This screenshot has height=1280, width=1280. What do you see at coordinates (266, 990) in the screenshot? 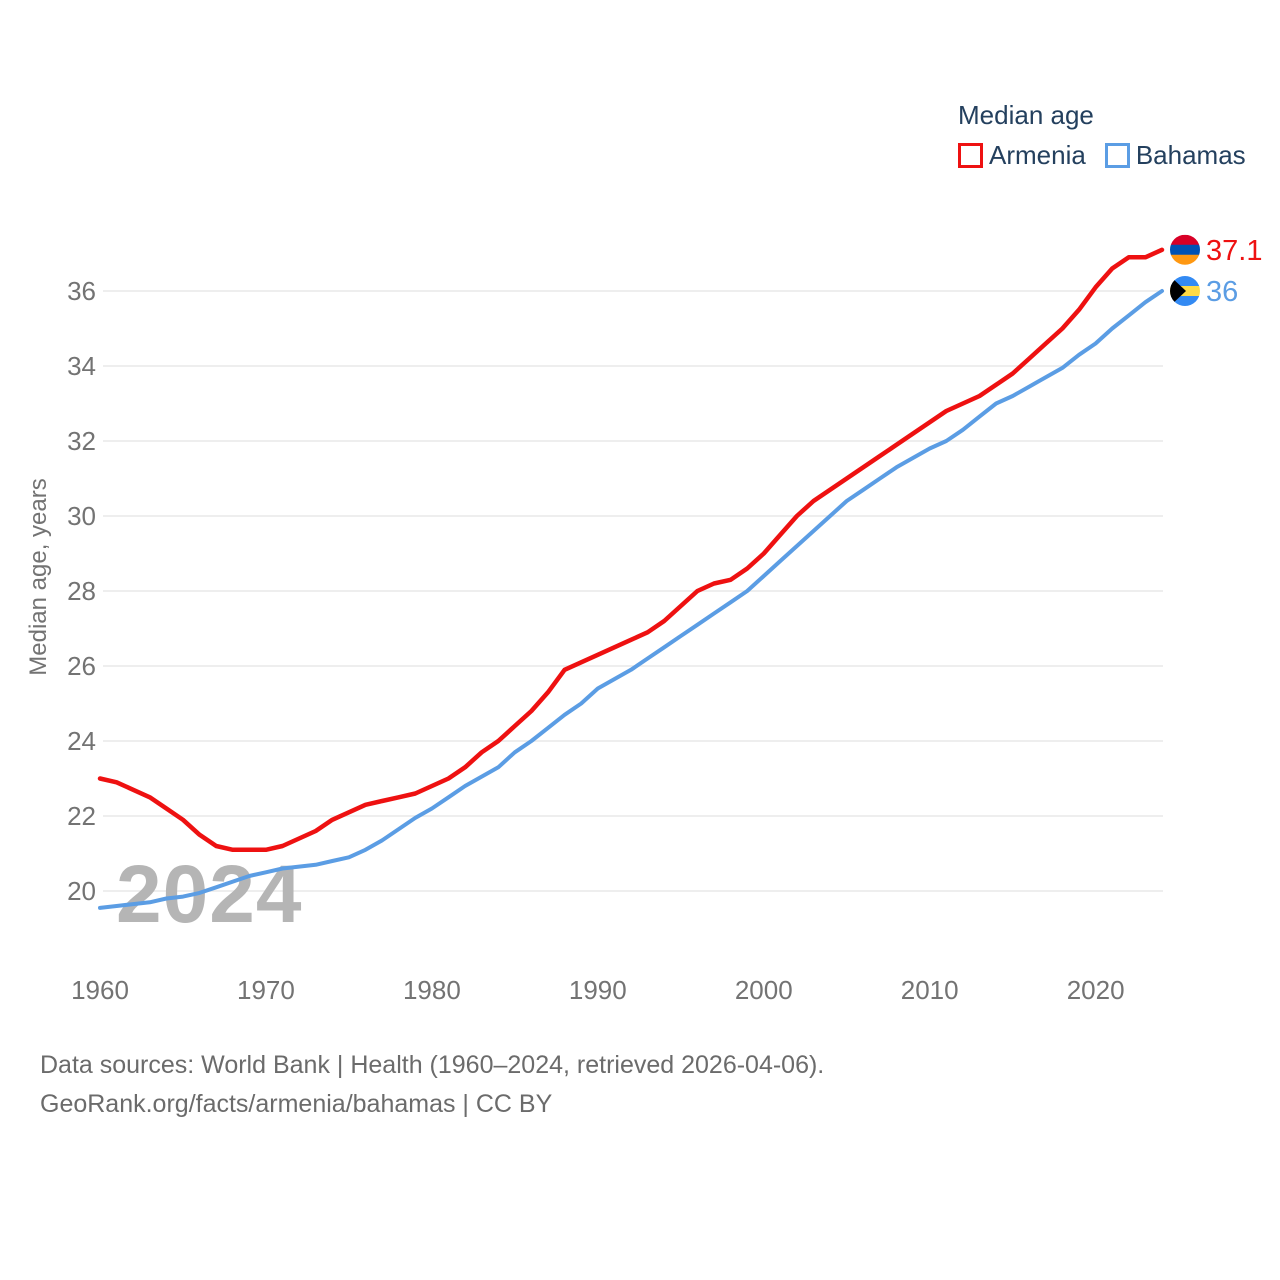
I see `x-tick-1970: 1970` at bounding box center [266, 990].